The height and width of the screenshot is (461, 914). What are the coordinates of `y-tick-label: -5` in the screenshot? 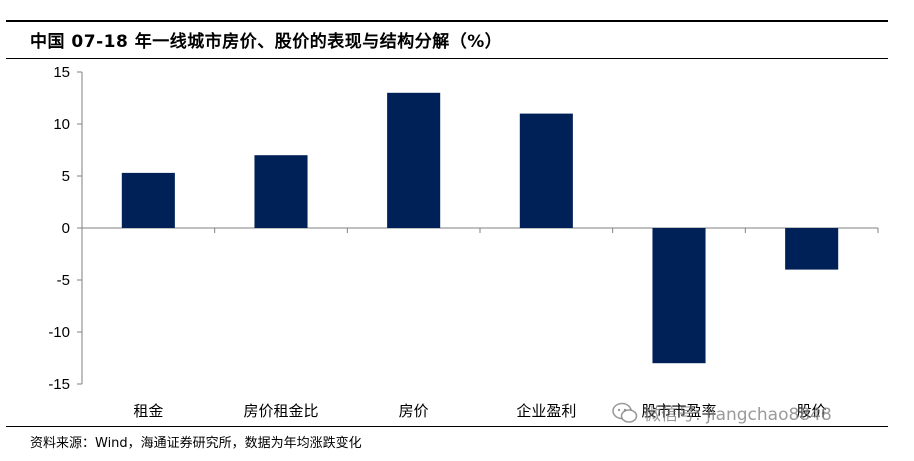 It's located at (63, 280).